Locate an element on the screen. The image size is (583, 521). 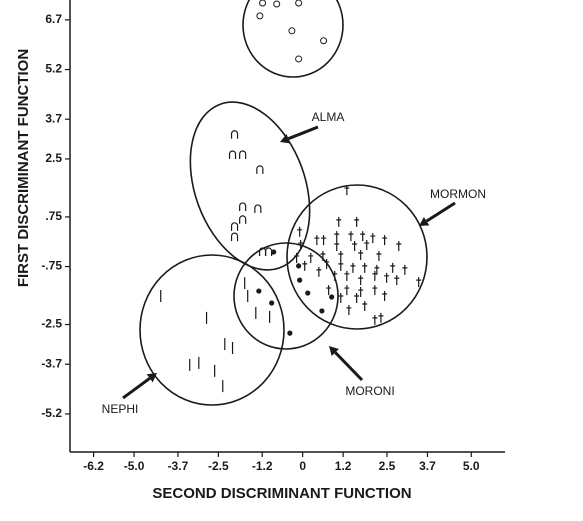
y-tick-label: -5.2 is located at coordinates (51, 413).